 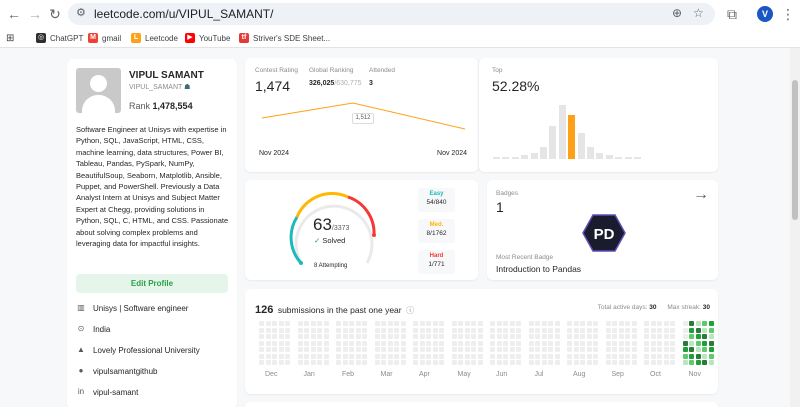 I want to click on edit-profile-button: Edit Profile, so click(x=152, y=283).